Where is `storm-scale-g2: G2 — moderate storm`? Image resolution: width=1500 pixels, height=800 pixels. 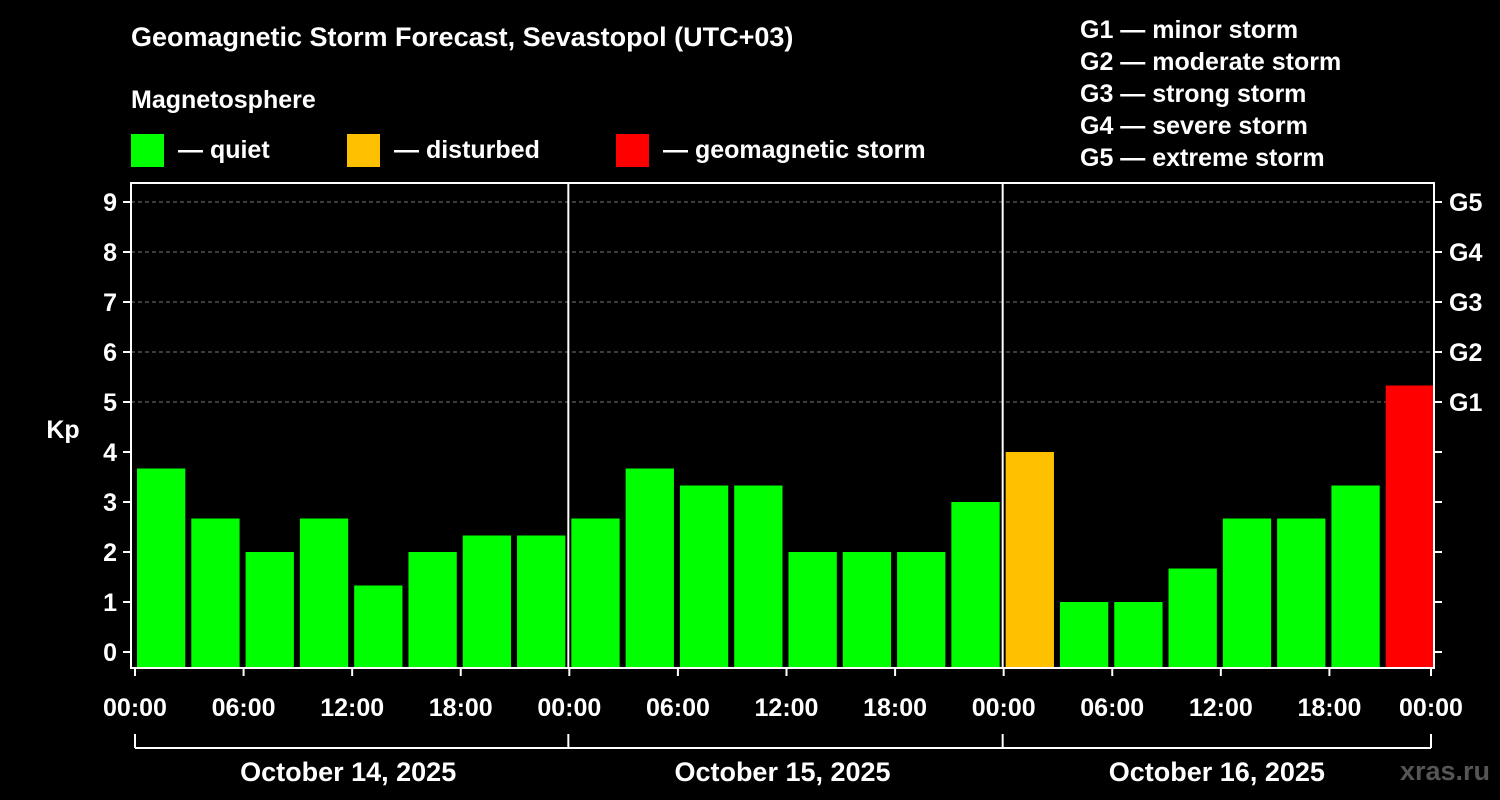
storm-scale-g2: G2 — moderate storm is located at coordinates (1211, 62).